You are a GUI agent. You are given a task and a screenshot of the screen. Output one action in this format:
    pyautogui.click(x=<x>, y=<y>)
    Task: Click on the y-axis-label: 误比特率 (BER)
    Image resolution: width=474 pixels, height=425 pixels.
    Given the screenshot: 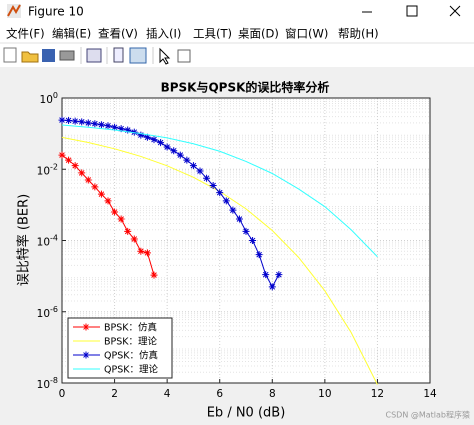 What is the action you would take?
    pyautogui.click(x=24, y=240)
    